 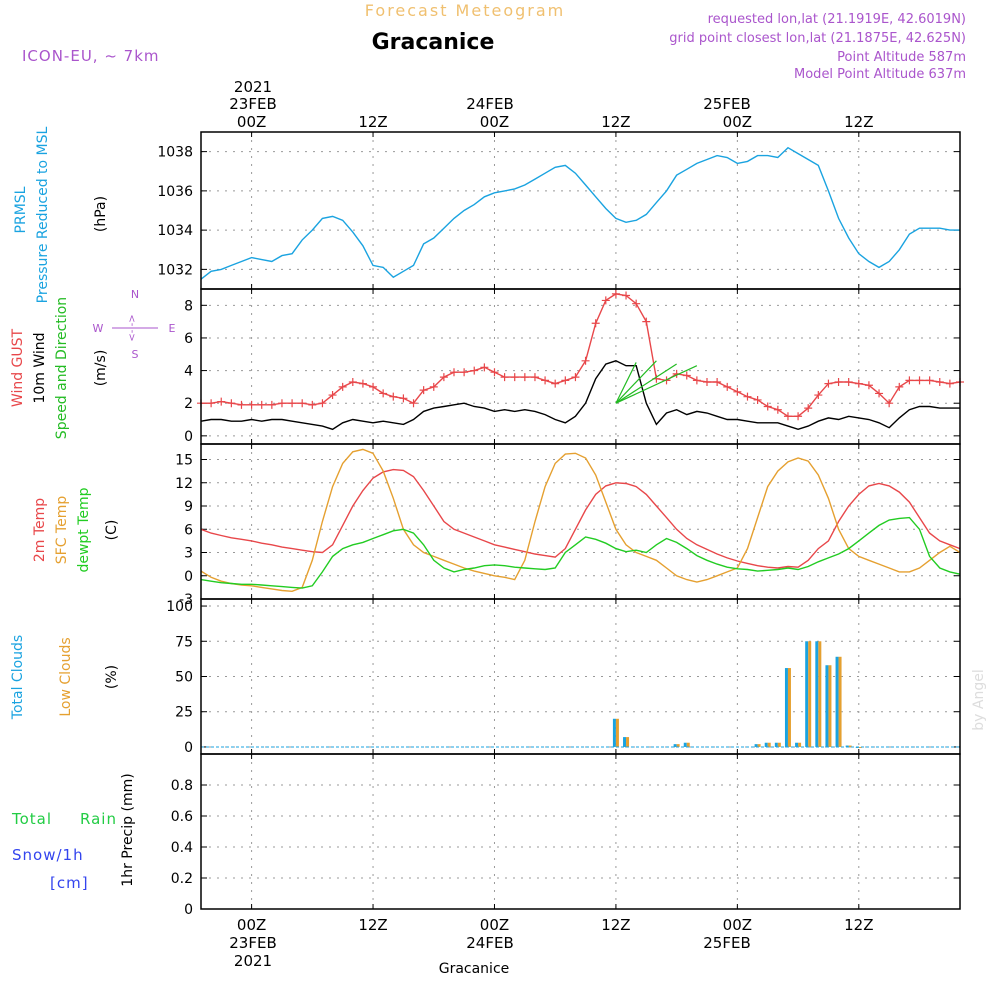 What do you see at coordinates (112, 677) in the screenshot?
I see `clouds-unit: (%)` at bounding box center [112, 677].